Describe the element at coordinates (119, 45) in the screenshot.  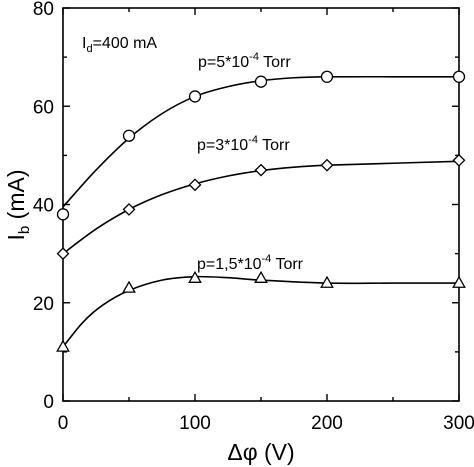
I see `annotation-discharge-current: Id=400 mA` at that location.